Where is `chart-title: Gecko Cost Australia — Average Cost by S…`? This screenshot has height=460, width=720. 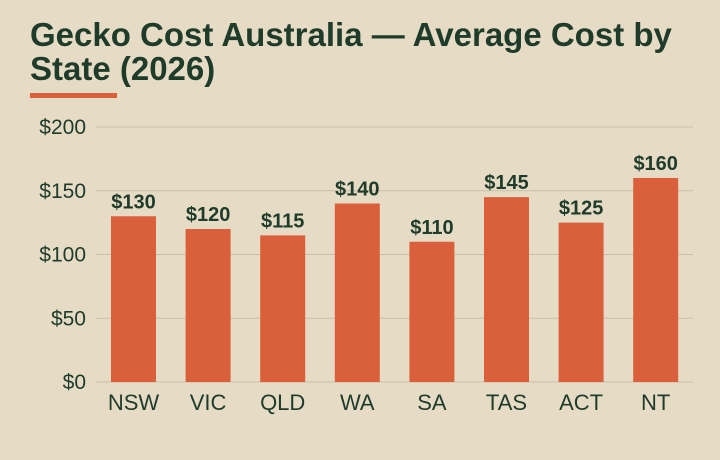 chart-title: Gecko Cost Australia — Average Cost by S… is located at coordinates (351, 51).